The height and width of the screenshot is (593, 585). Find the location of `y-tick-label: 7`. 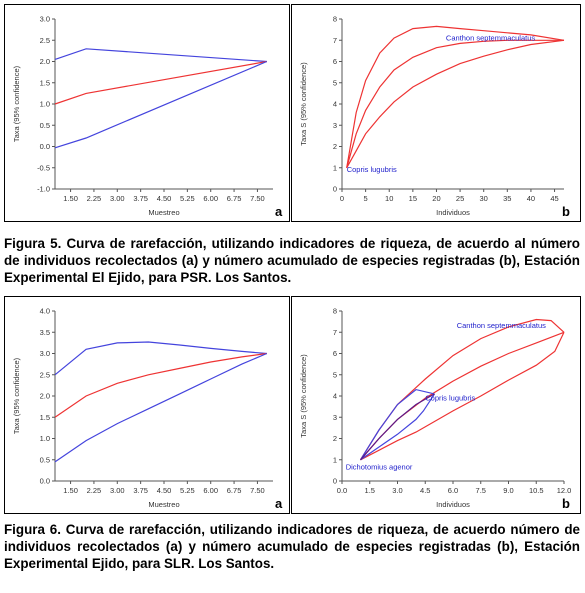

y-tick-label: 7 is located at coordinates (335, 40).